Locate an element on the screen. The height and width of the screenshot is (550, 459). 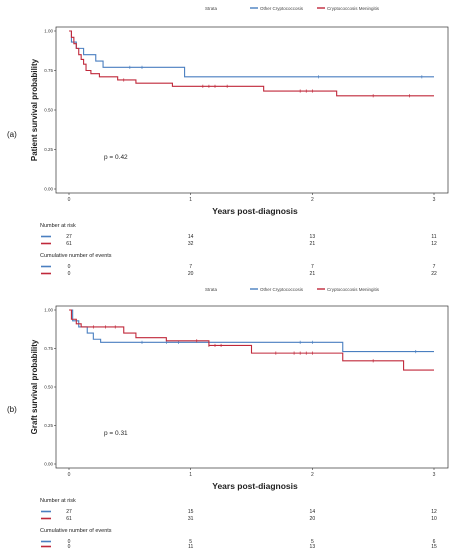
risk-table-cell: 13 is located at coordinates (313, 237).